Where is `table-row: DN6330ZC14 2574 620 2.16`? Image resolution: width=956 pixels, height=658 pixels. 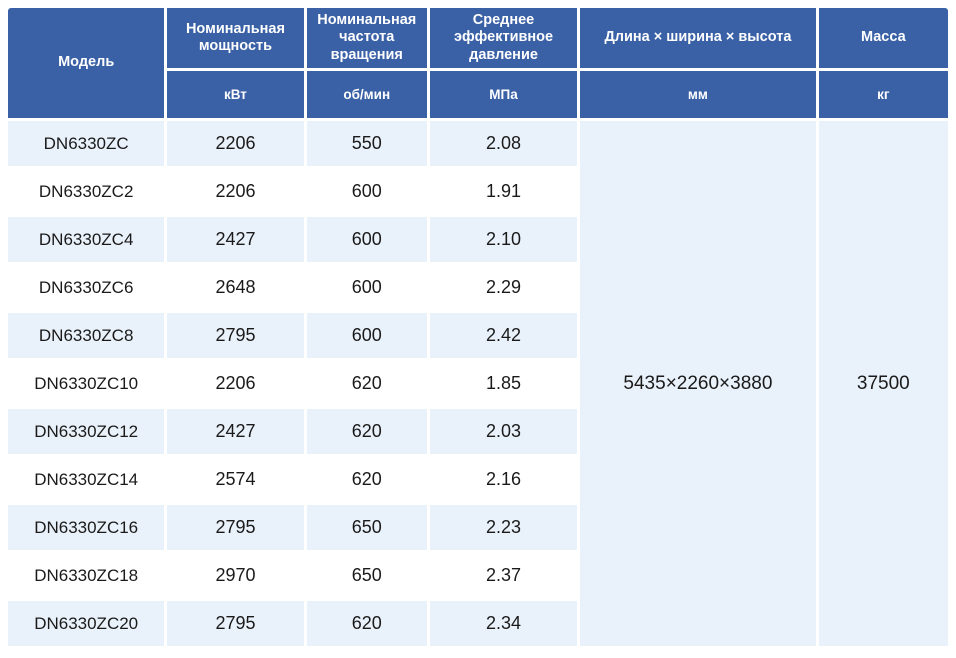
table-row: DN6330ZC14 2574 620 2.16 is located at coordinates (478, 479).